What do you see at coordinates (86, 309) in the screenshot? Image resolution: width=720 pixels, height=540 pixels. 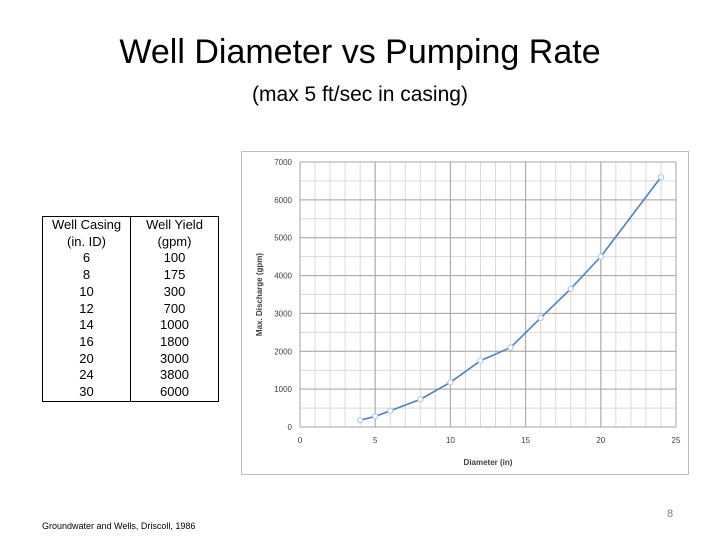 I see `casing-cell: 12` at bounding box center [86, 309].